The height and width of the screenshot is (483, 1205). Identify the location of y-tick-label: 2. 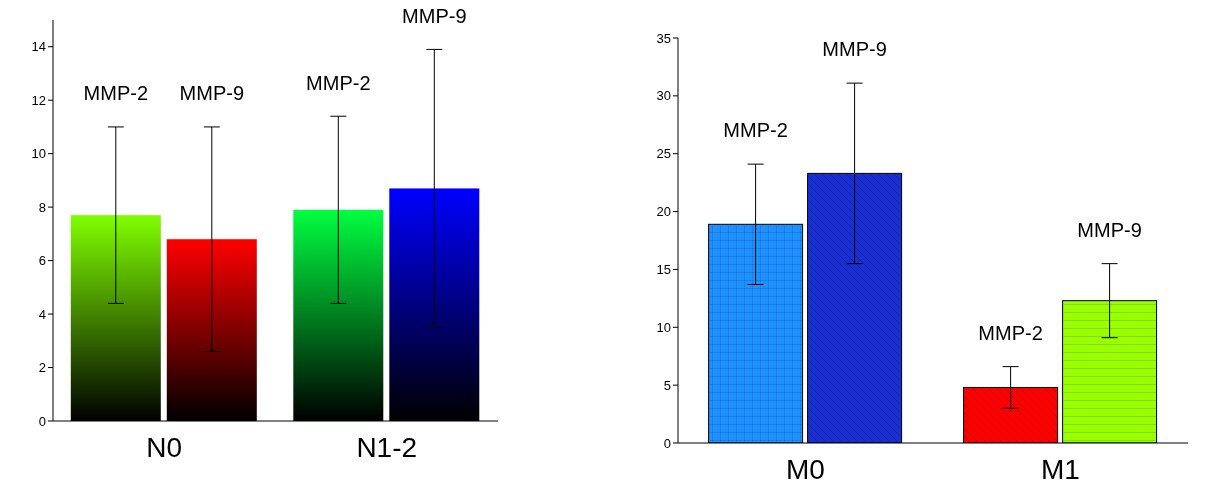
(42, 368).